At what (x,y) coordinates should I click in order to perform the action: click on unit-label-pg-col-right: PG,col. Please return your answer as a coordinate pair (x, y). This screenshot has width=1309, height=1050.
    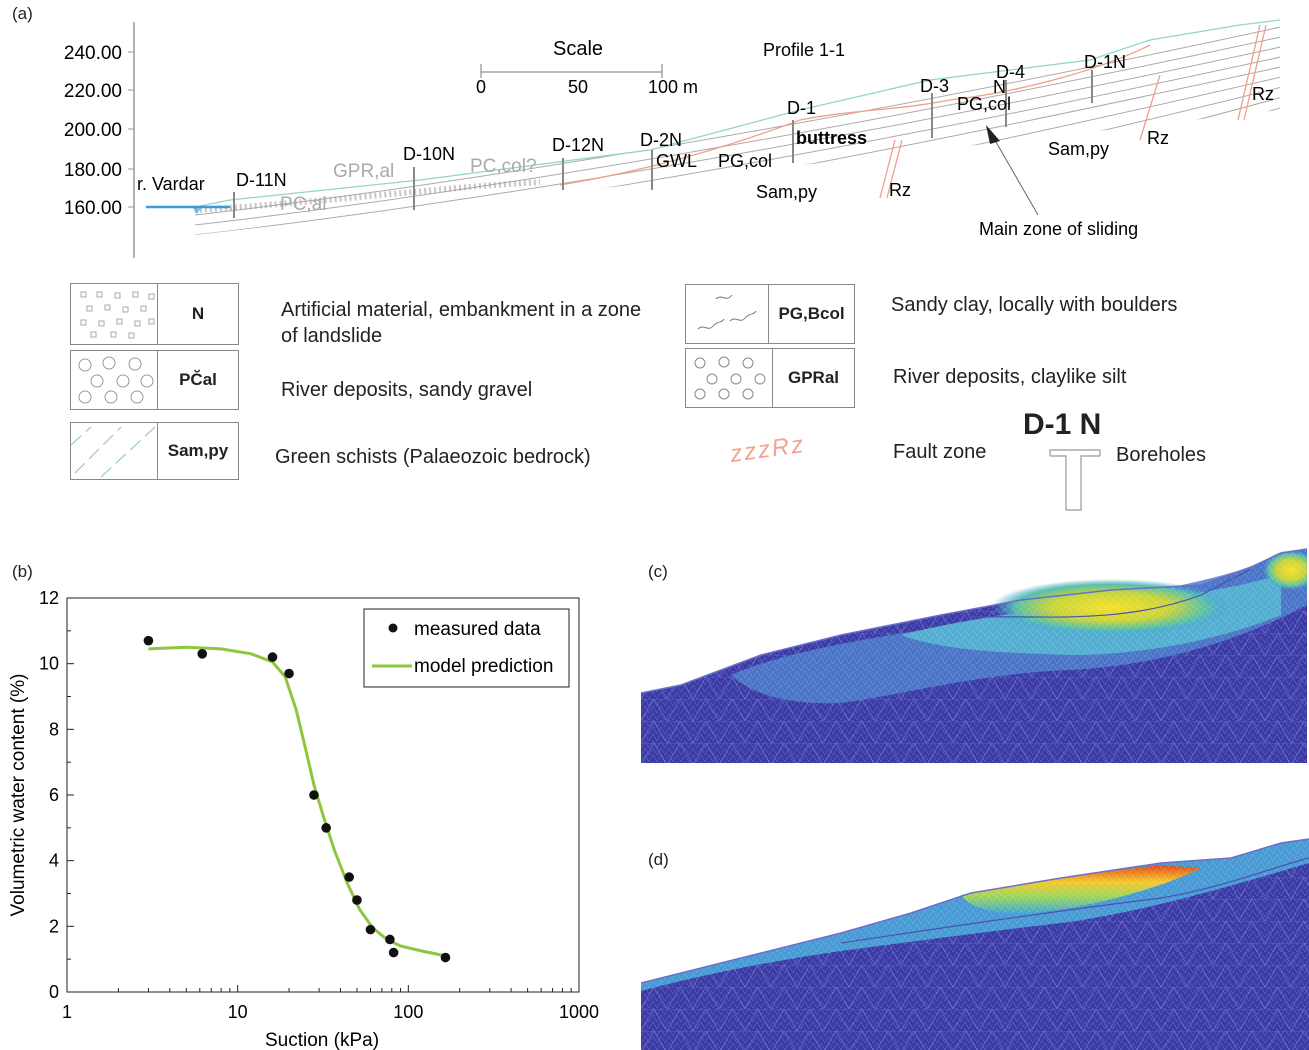
    Looking at the image, I should click on (984, 104).